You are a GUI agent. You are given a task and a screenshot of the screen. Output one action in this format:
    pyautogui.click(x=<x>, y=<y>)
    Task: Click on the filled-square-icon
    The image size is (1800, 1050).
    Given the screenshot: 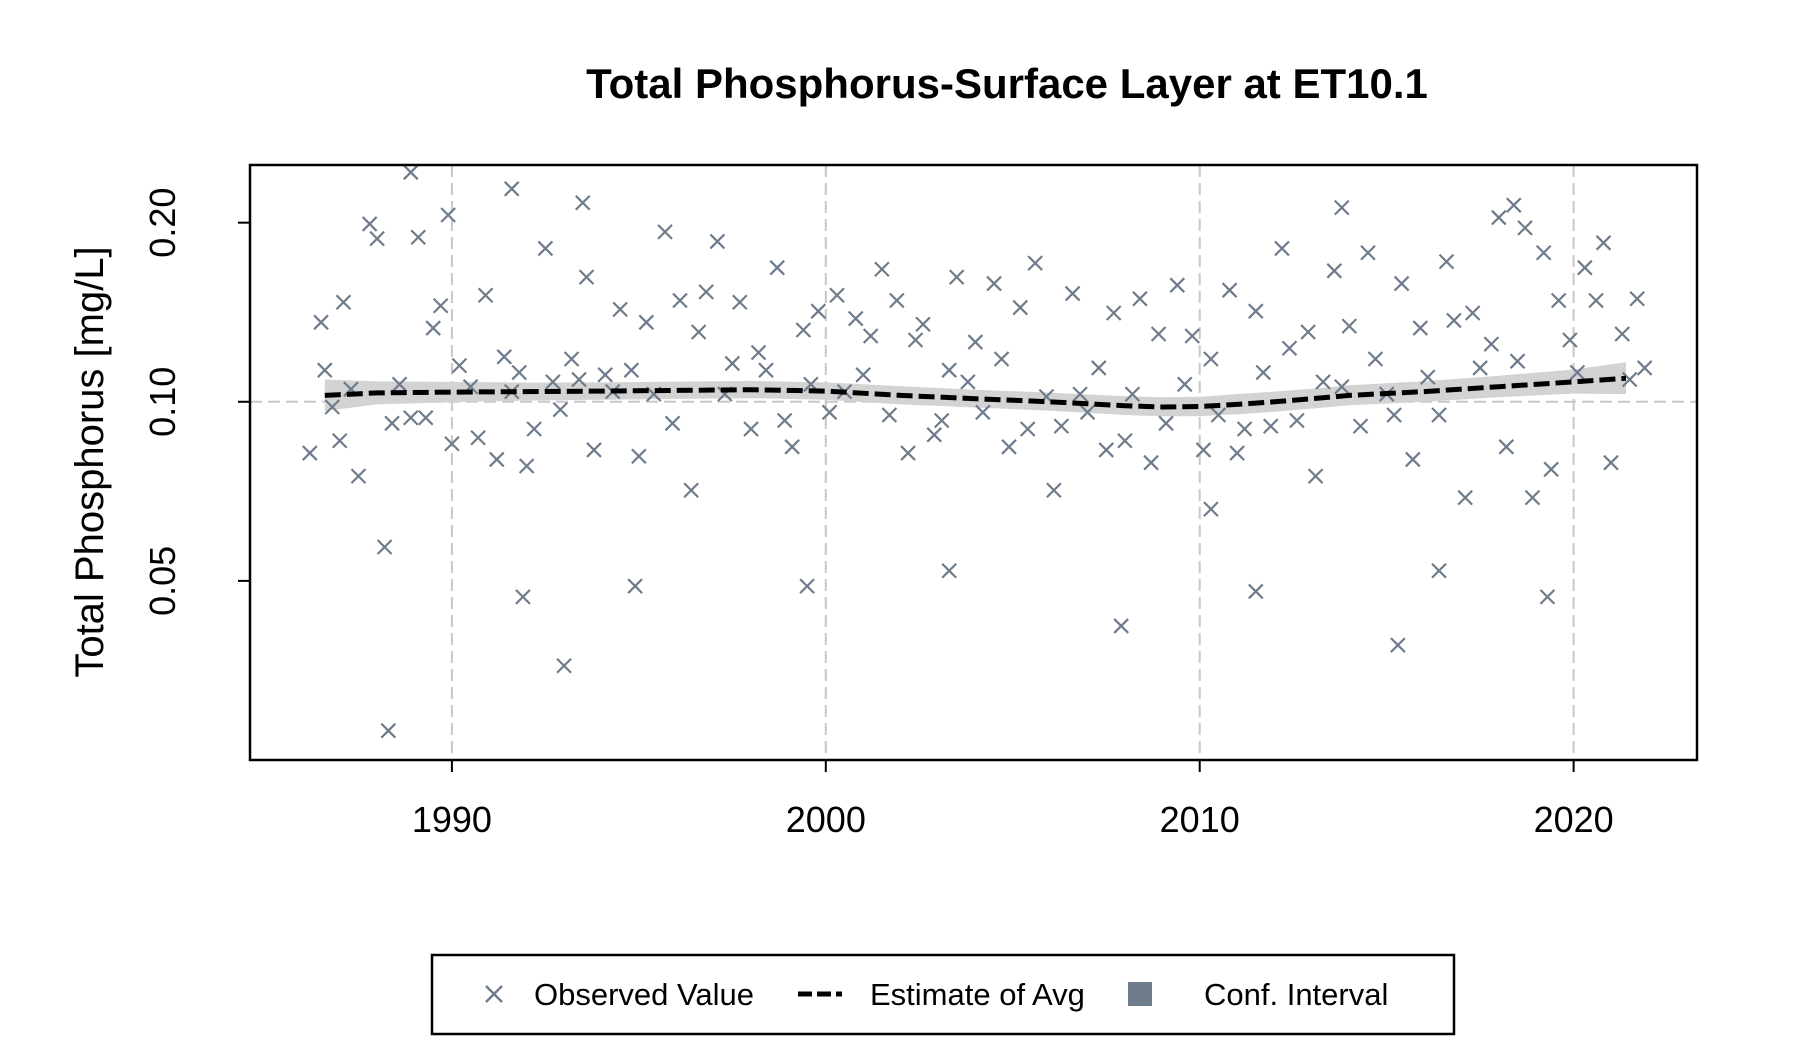 What is the action you would take?
    pyautogui.click(x=1140, y=994)
    